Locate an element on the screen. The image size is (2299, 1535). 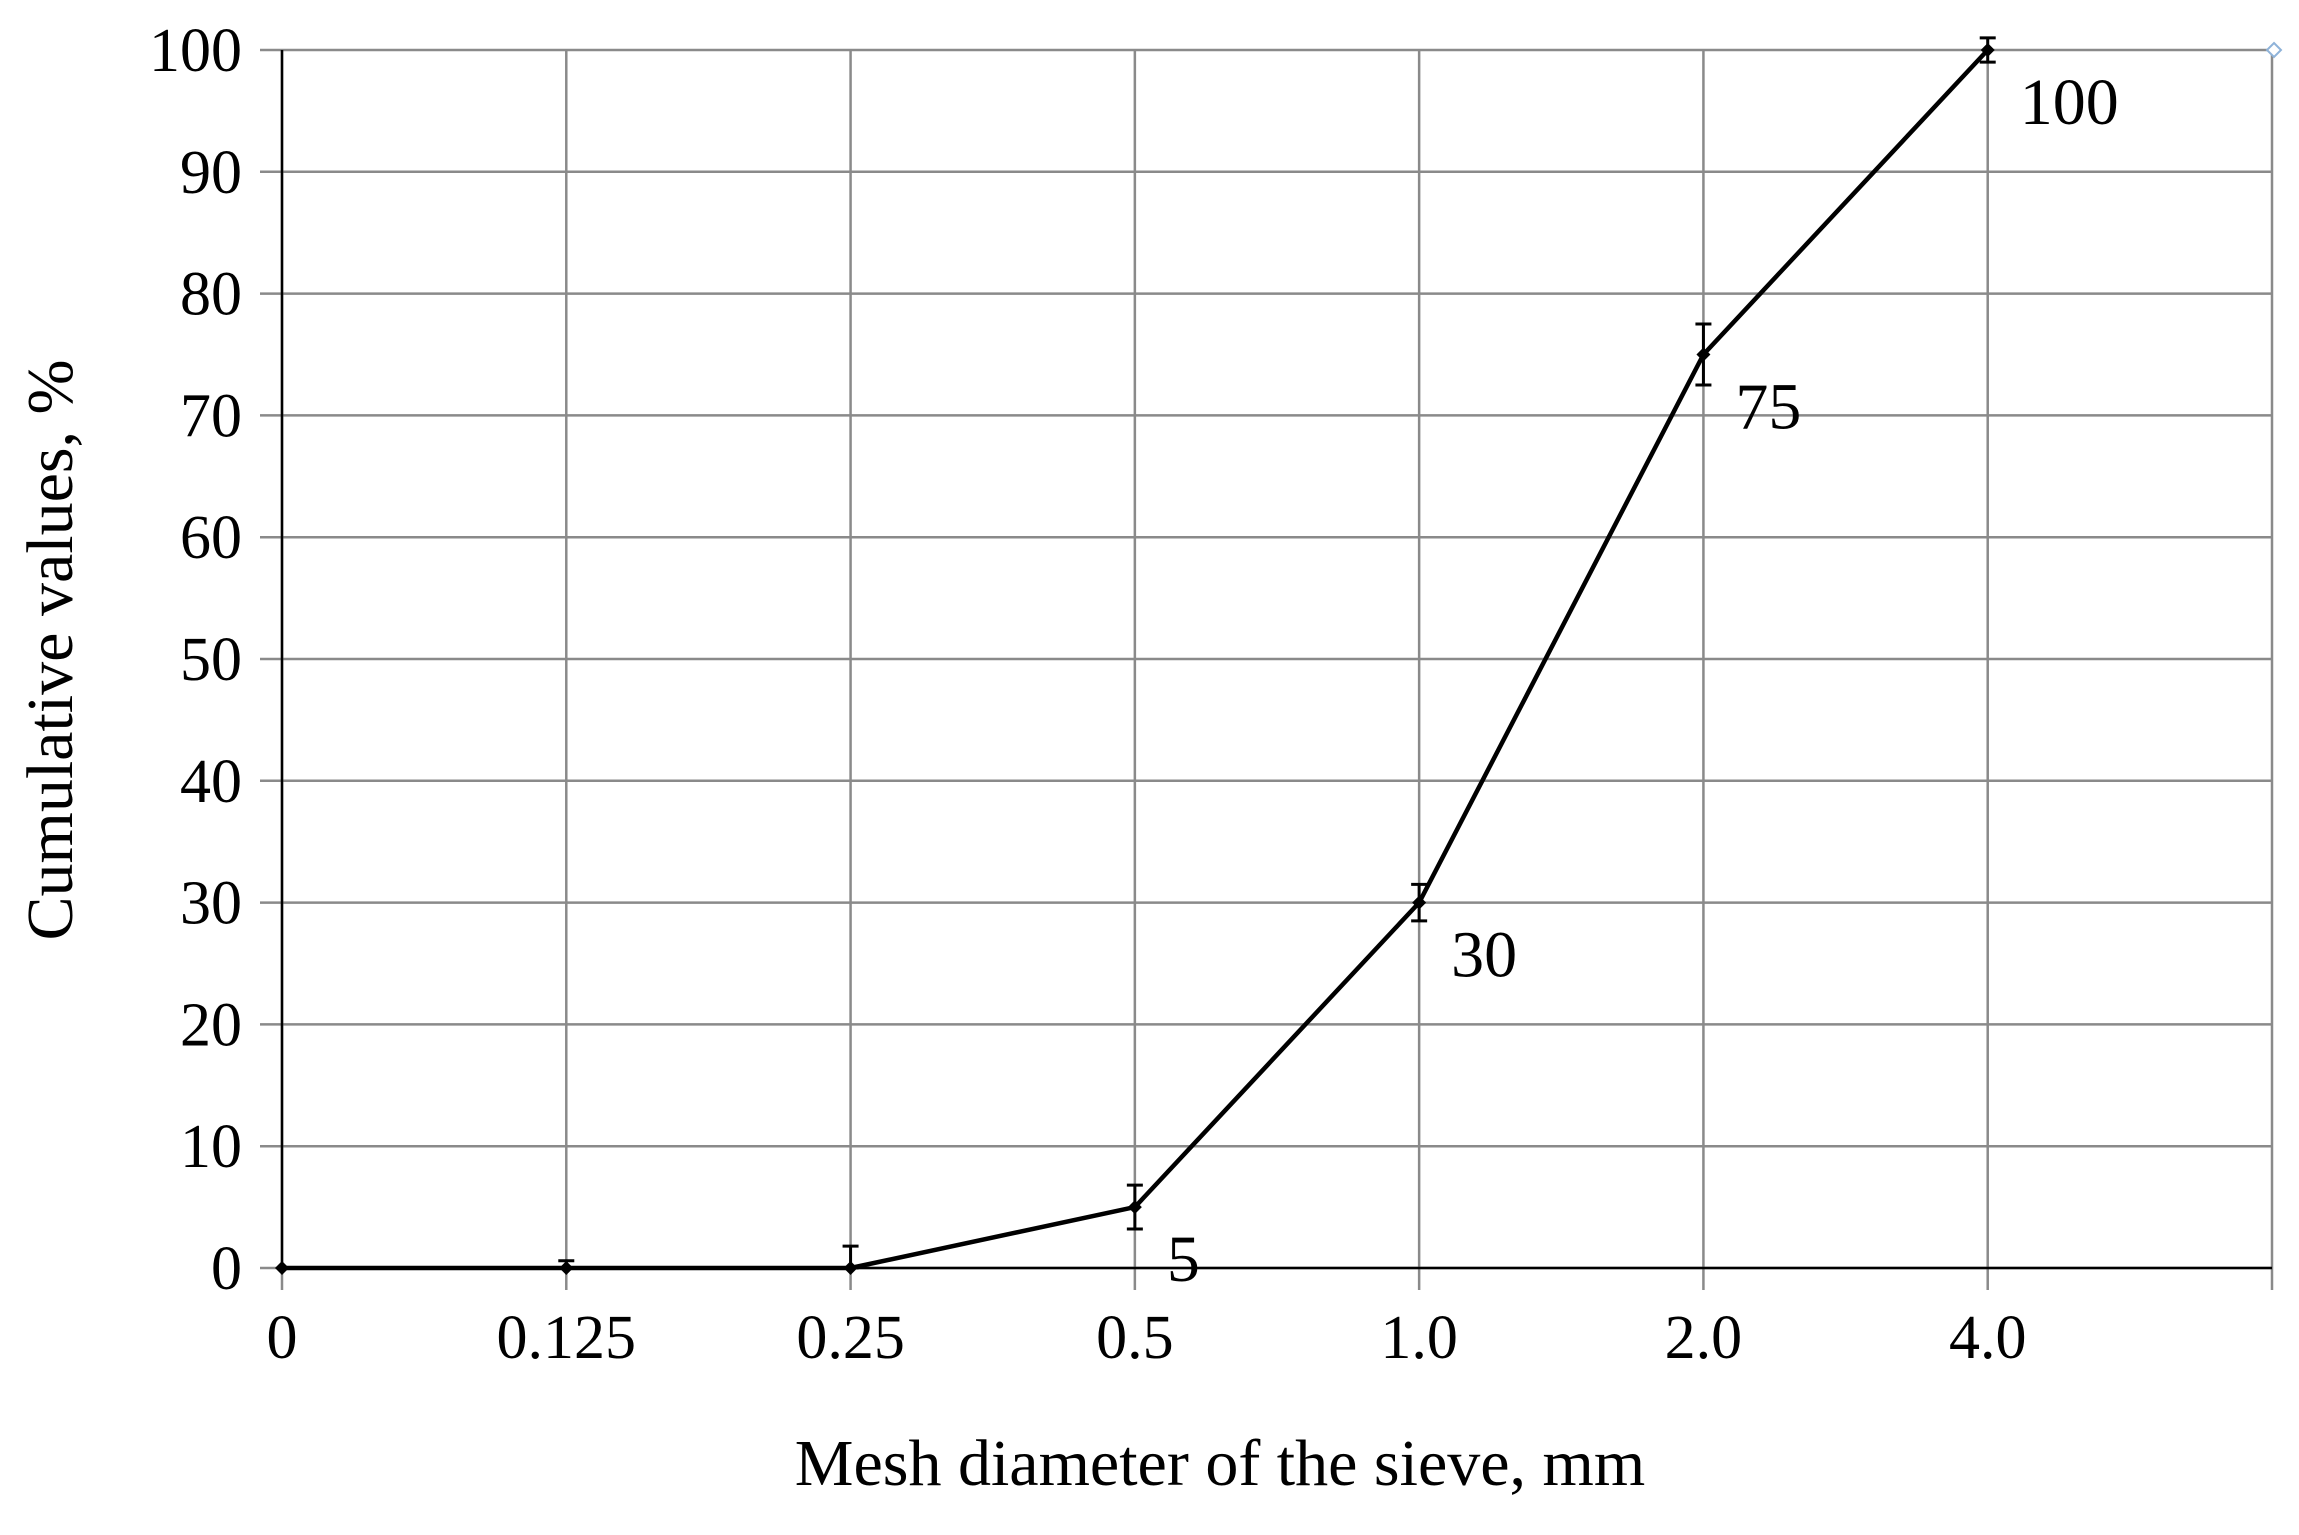
y-tick-label: 70 is located at coordinates (211, 416).